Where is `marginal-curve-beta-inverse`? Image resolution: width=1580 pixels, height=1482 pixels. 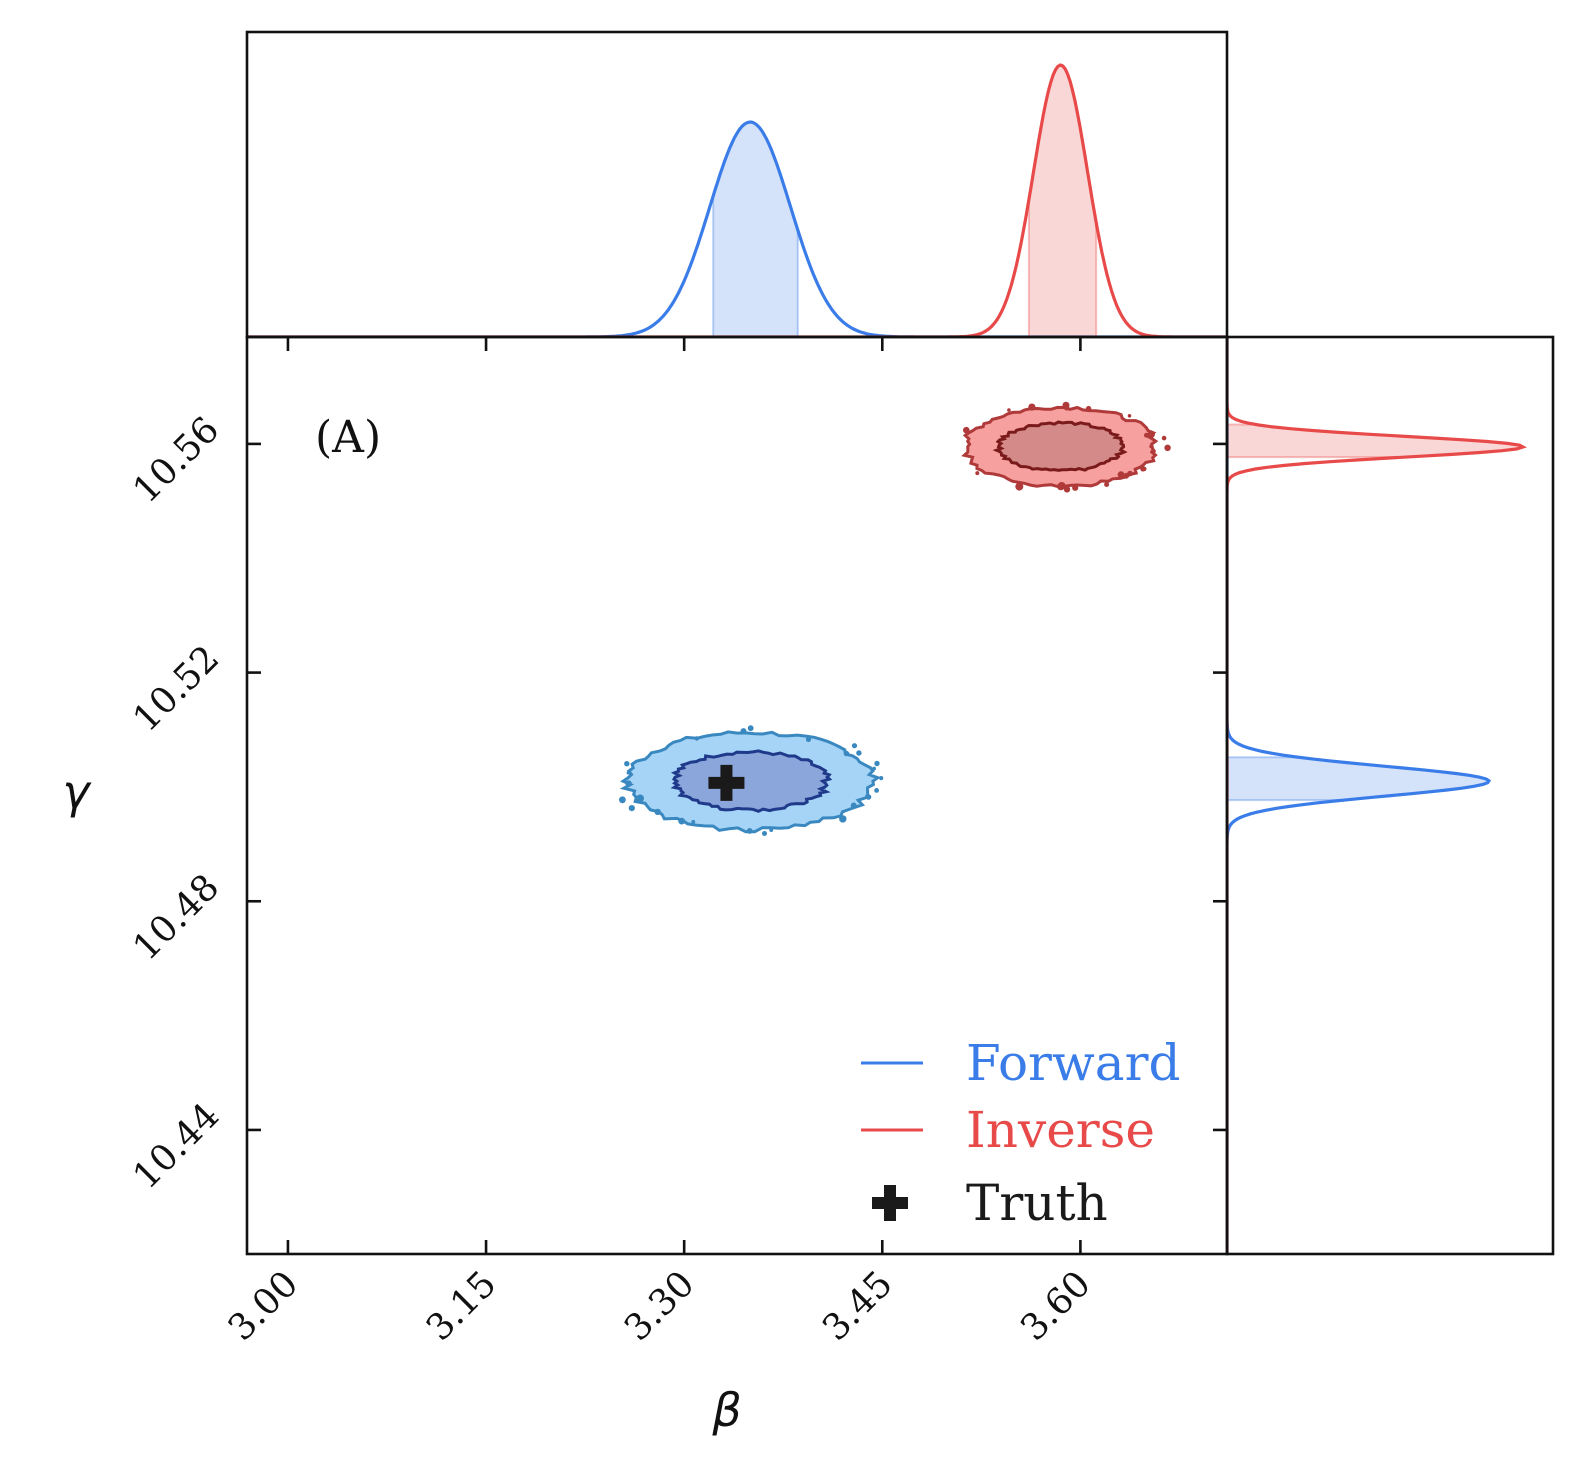
marginal-curve-beta-inverse is located at coordinates (737, 200).